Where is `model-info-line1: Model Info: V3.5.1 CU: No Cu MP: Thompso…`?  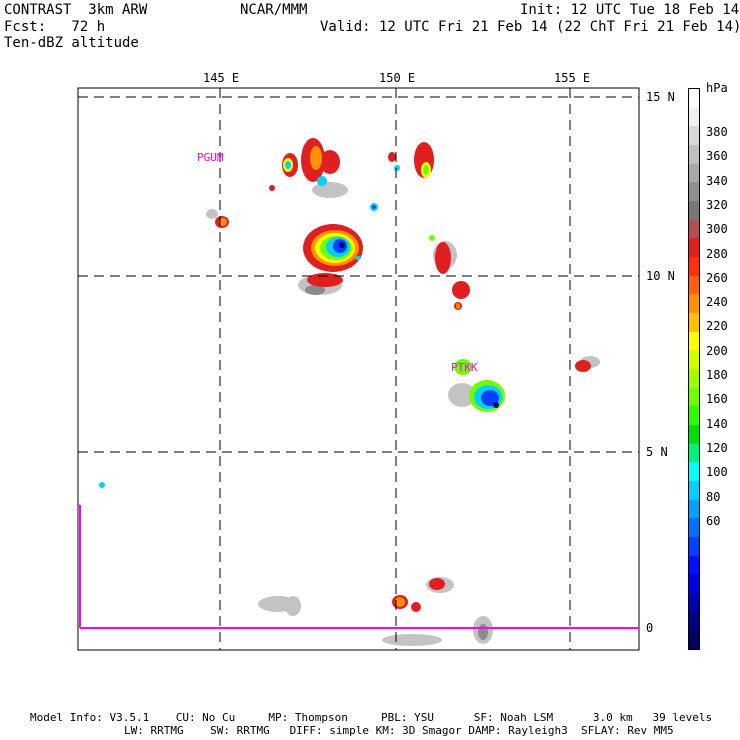
model-info-line1: Model Info: V3.5.1 CU: No Cu MP: Thompso… is located at coordinates (385, 717).